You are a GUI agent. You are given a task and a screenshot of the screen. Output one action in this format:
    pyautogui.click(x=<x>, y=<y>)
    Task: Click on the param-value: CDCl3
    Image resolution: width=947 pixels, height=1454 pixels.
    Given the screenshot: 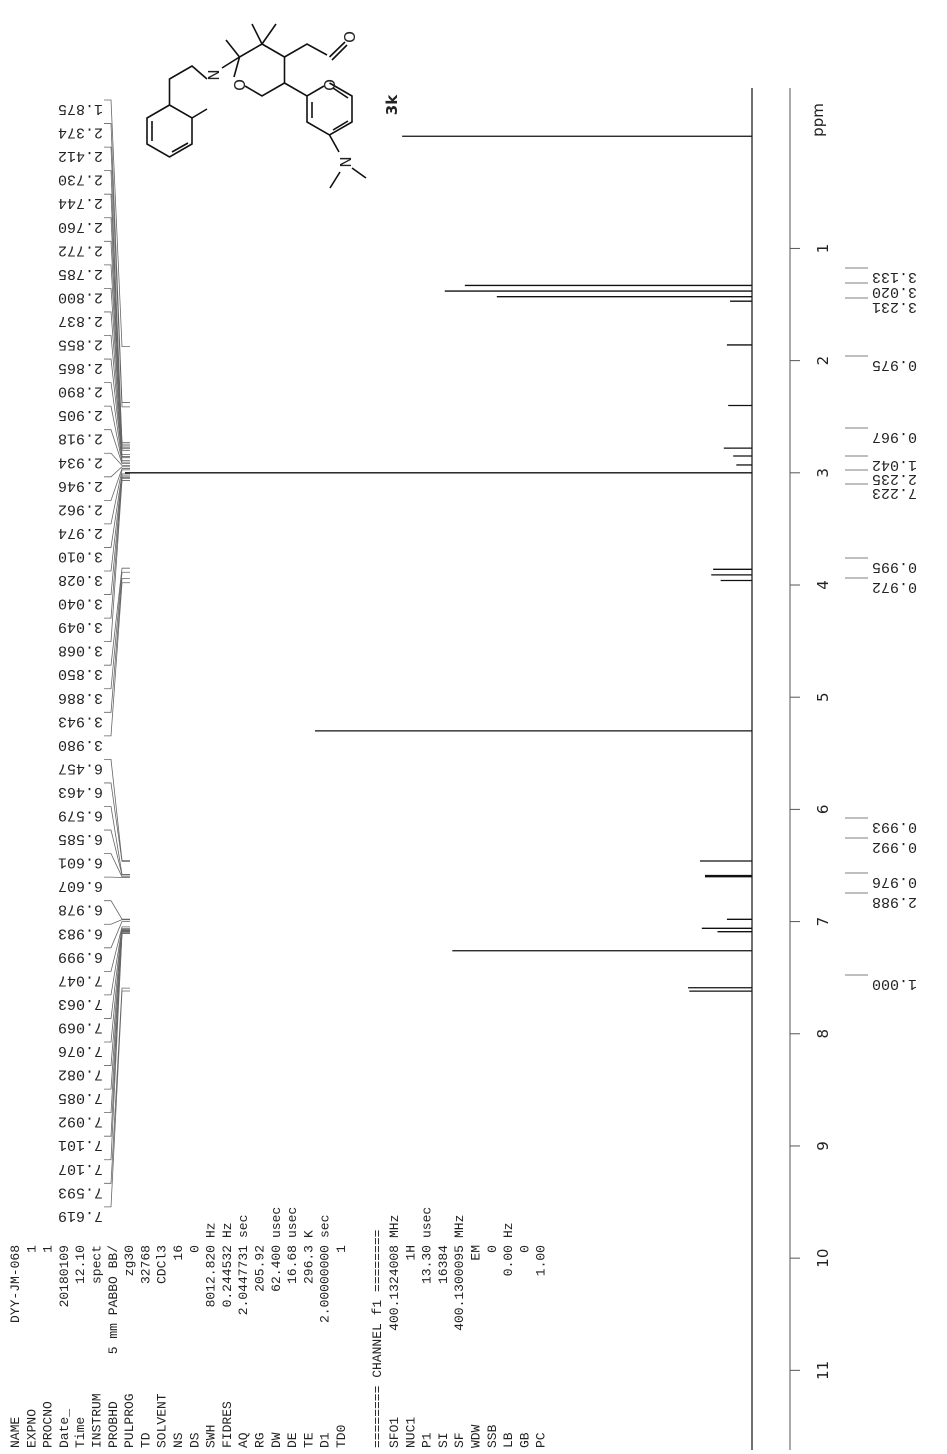 What is the action you would take?
    pyautogui.click(x=162, y=1264)
    